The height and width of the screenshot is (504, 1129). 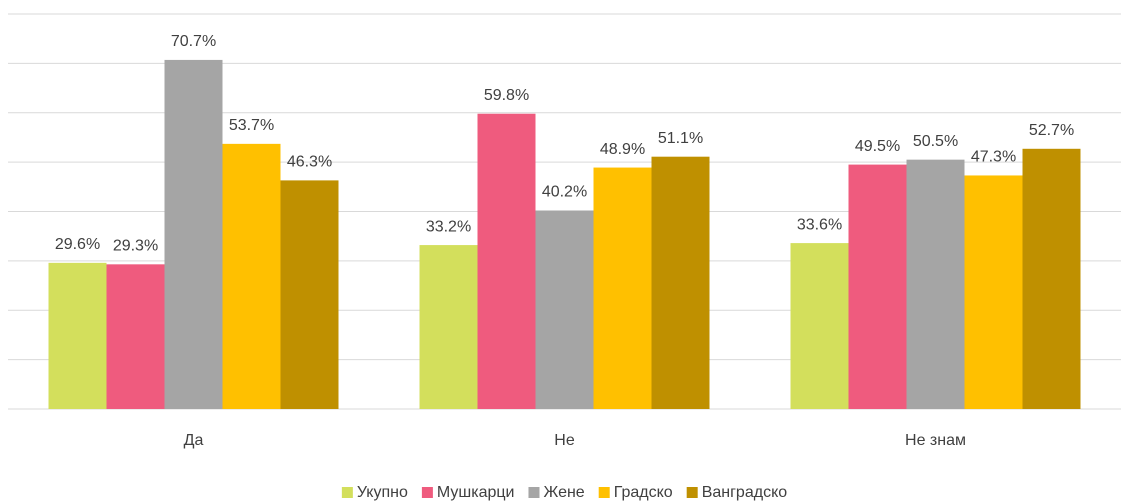 What do you see at coordinates (622, 149) in the screenshot?
I see `data-label: 48.9%` at bounding box center [622, 149].